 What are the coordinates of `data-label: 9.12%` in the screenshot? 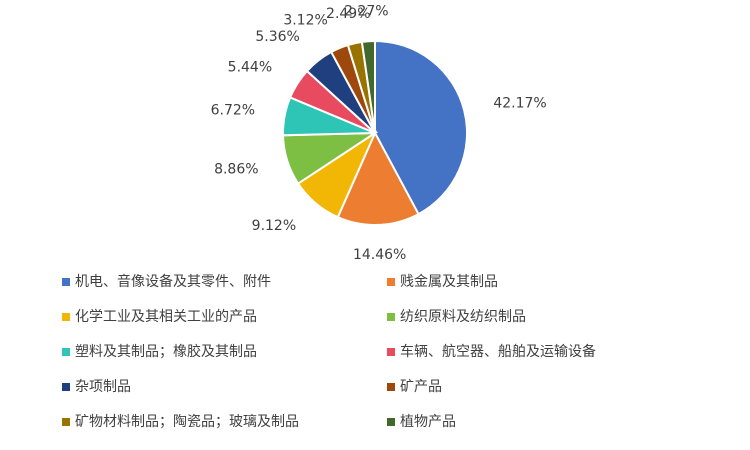 It's located at (274, 226).